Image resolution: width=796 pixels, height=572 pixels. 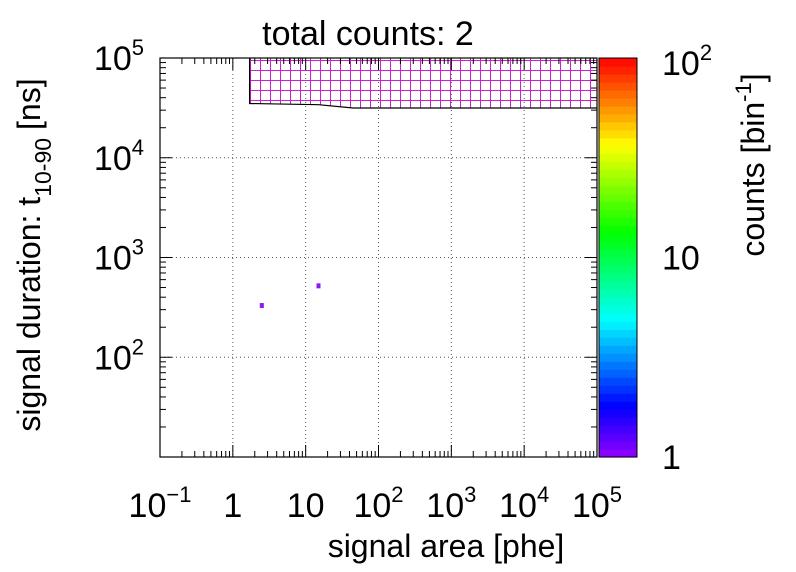 I want to click on excluded-region, so click(x=423, y=83).